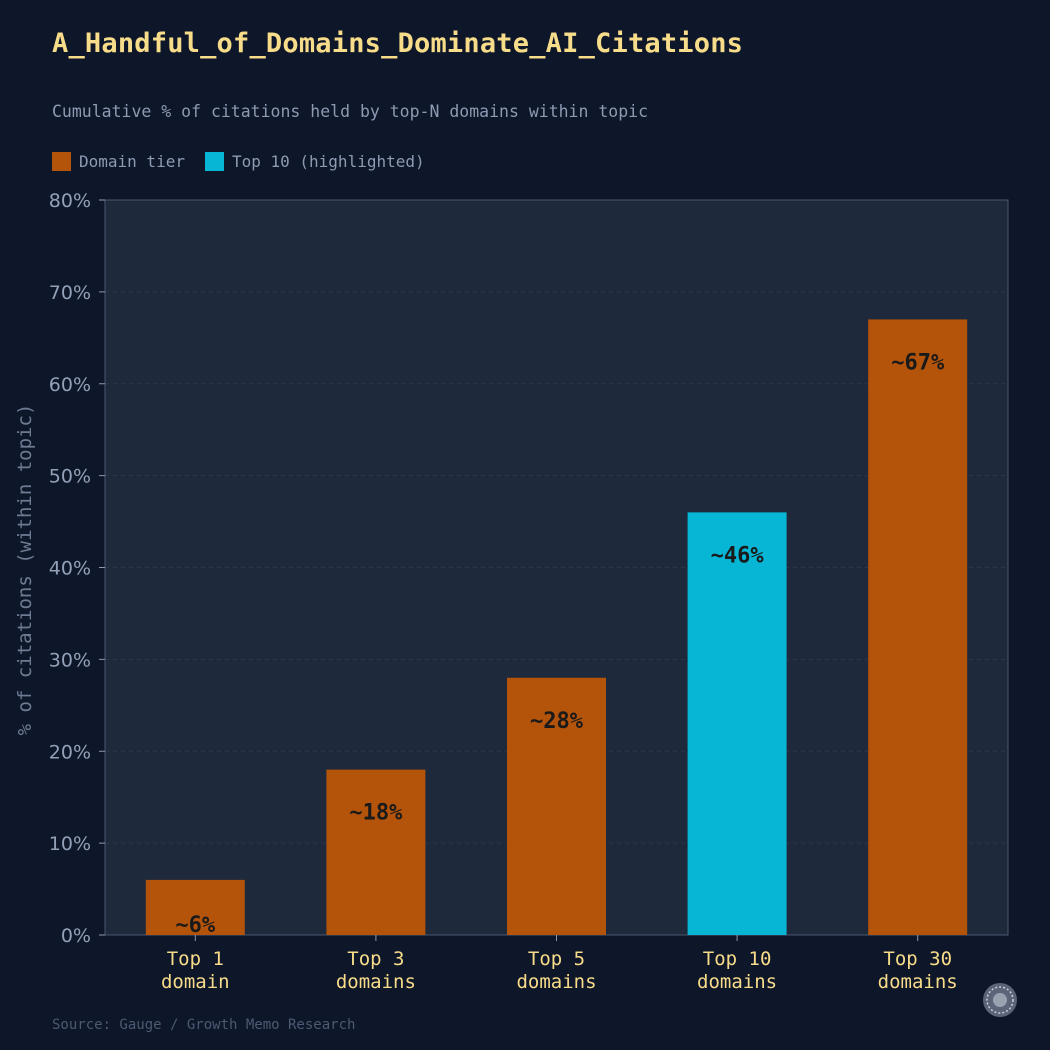 Image resolution: width=1050 pixels, height=1050 pixels. I want to click on brand-seal-icon, so click(1000, 1000).